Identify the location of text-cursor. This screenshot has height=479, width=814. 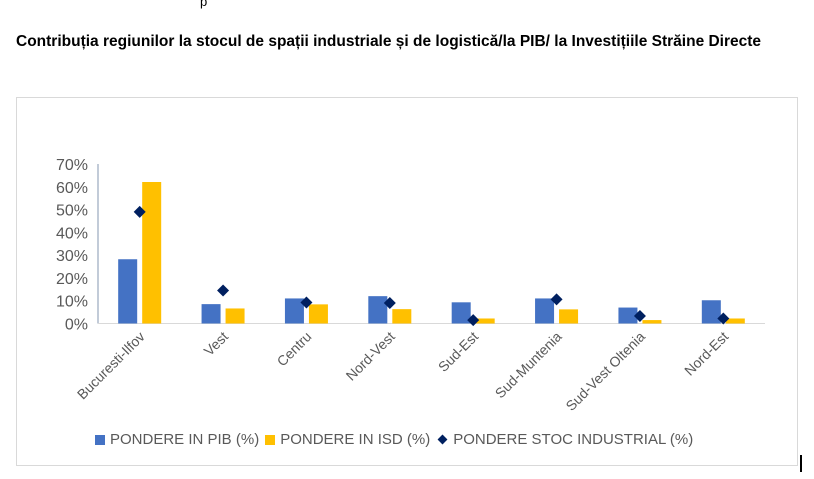
(801, 463).